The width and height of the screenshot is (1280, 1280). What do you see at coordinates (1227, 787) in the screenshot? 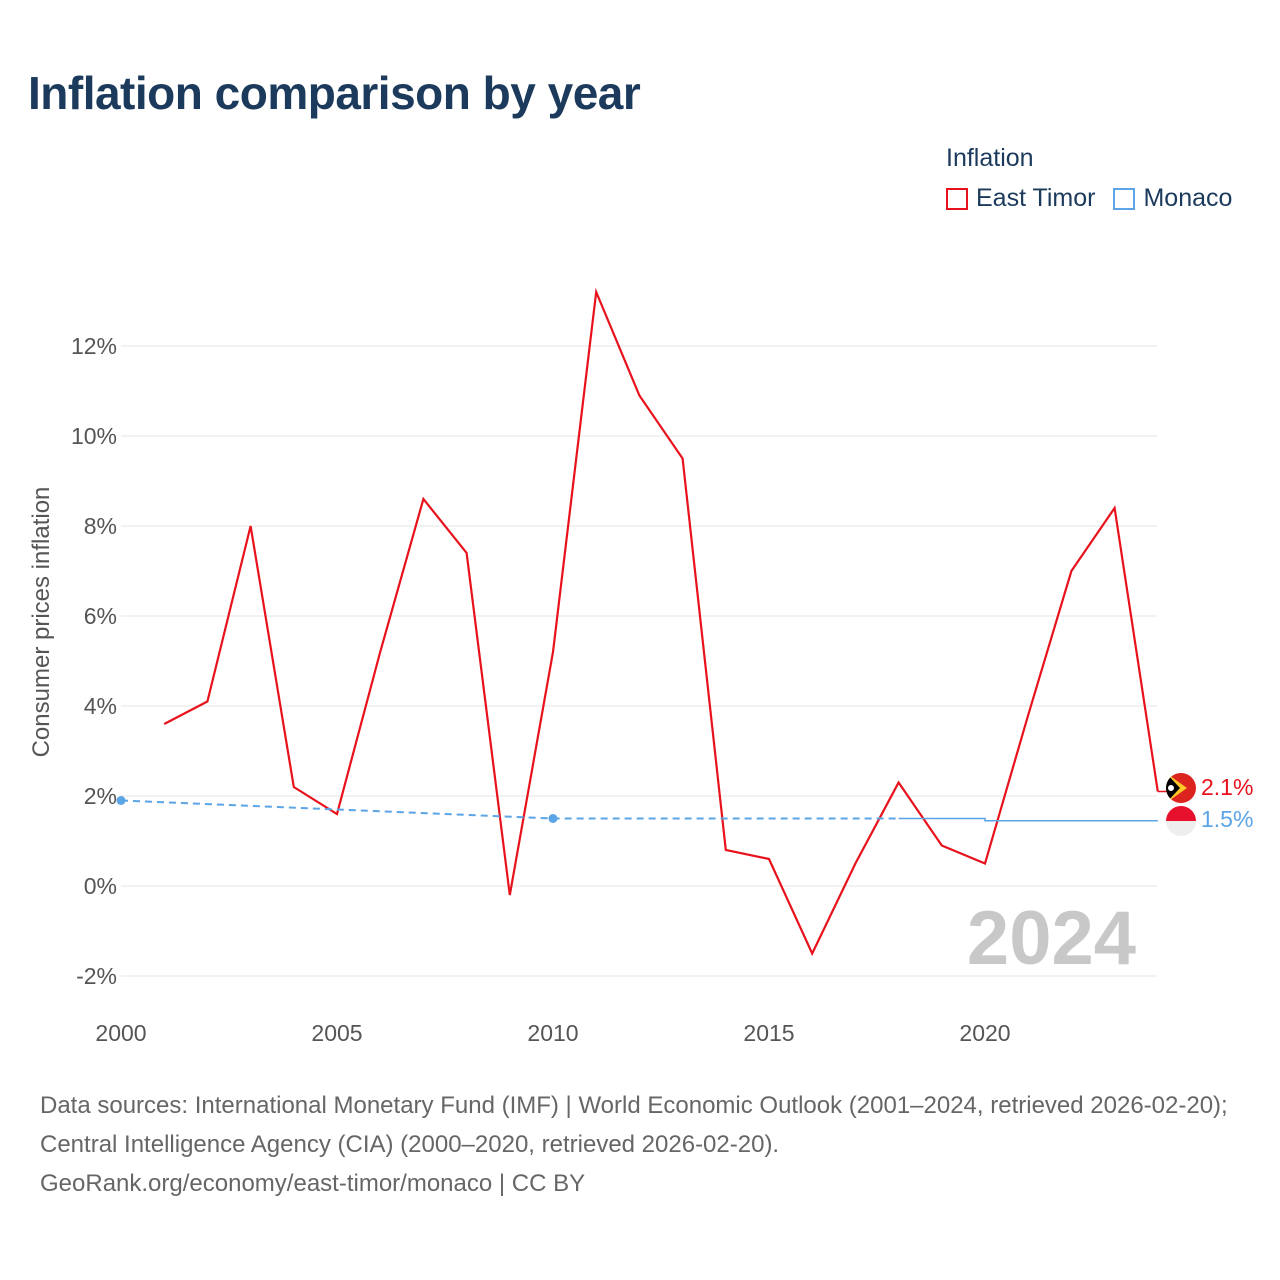
I see `end-label-east-timor: 2.1%` at bounding box center [1227, 787].